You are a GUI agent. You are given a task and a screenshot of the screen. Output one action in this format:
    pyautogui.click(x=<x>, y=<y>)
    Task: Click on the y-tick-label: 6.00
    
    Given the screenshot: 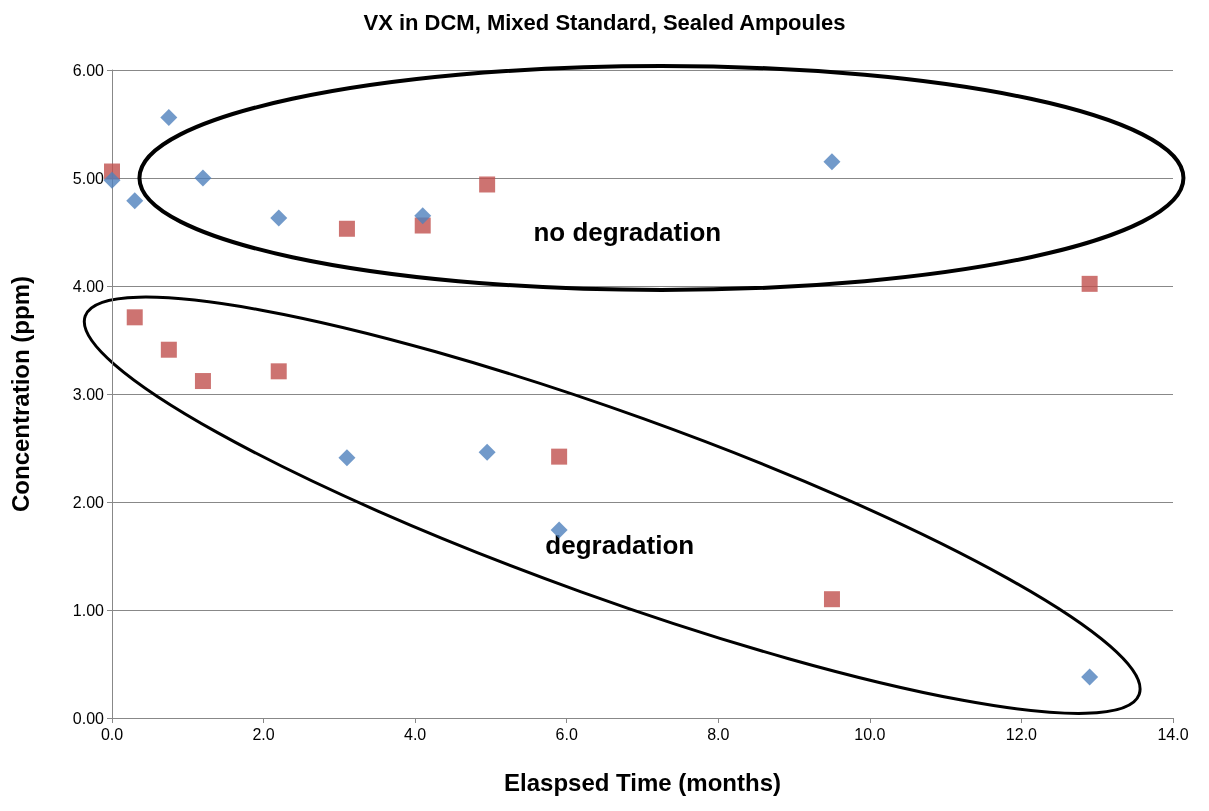 What is the action you would take?
    pyautogui.click(x=88, y=70)
    